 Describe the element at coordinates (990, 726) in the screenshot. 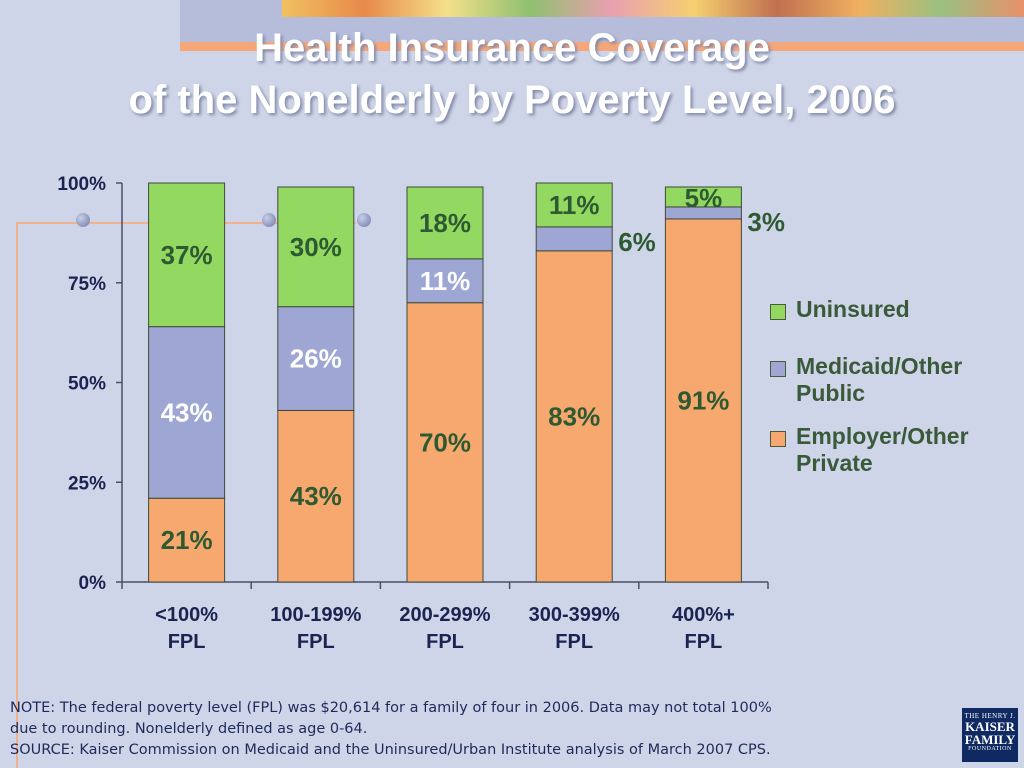

I see `logo-line-1: KAISER` at that location.